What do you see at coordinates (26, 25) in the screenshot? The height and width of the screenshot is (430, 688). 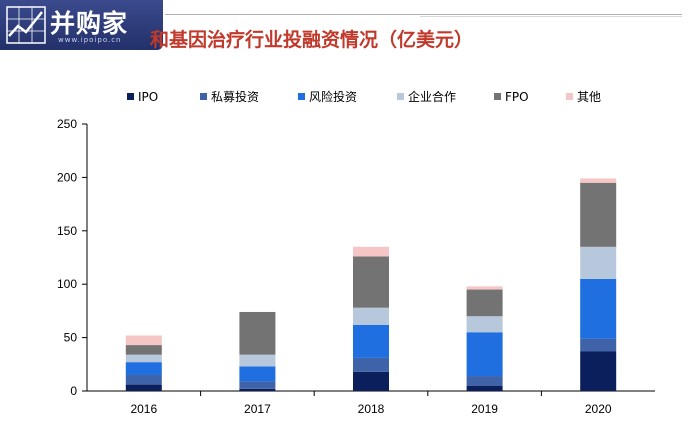 I see `chart-logo-icon` at bounding box center [26, 25].